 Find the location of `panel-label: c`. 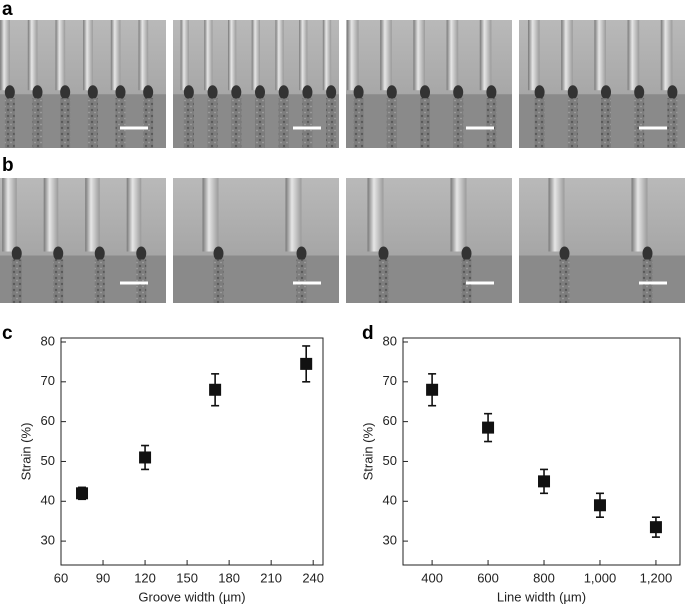

panel-label: c is located at coordinates (7, 333).